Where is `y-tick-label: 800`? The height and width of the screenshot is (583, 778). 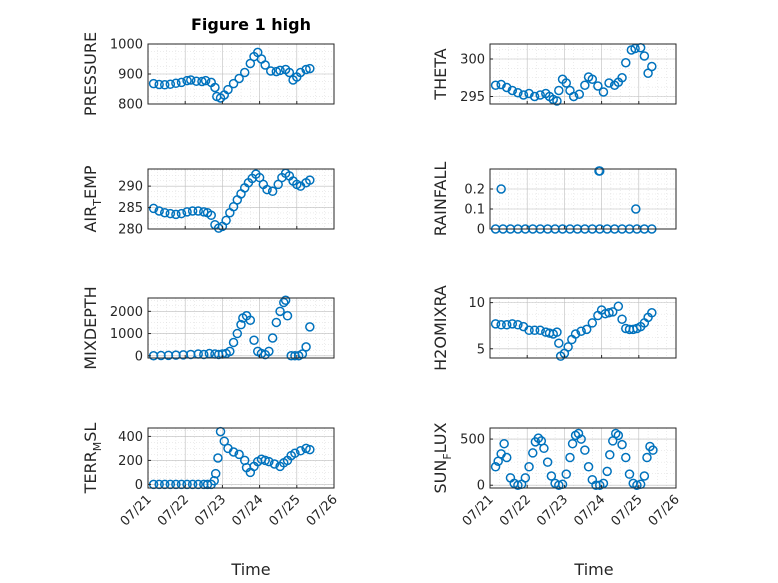 y-tick-label: 800 is located at coordinates (130, 105).